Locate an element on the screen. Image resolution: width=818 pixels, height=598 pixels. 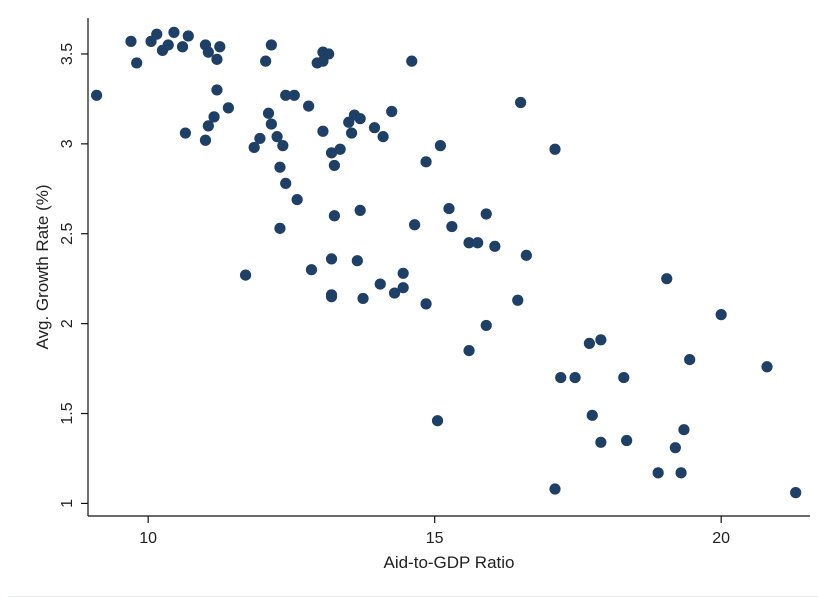
y-tick-label: 3 is located at coordinates (67, 143).